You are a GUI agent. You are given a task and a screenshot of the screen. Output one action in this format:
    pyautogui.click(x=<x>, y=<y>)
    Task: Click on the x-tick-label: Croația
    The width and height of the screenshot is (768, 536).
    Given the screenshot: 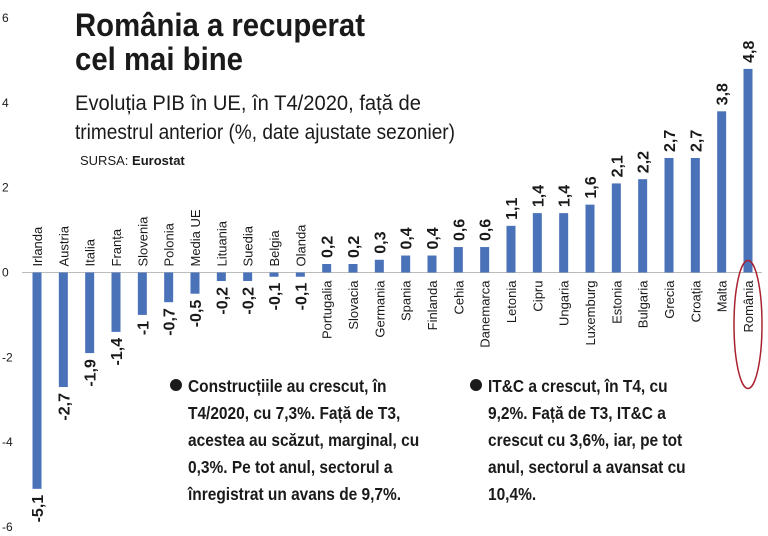 What is the action you would take?
    pyautogui.click(x=695, y=301)
    